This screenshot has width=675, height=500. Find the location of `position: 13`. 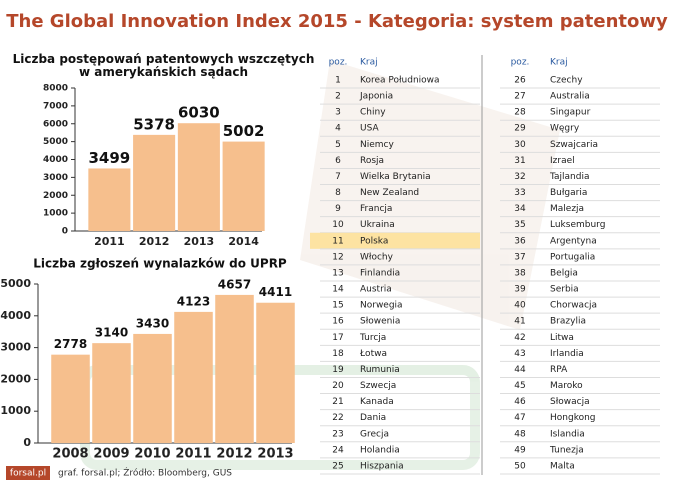

position: 13 is located at coordinates (337, 273).